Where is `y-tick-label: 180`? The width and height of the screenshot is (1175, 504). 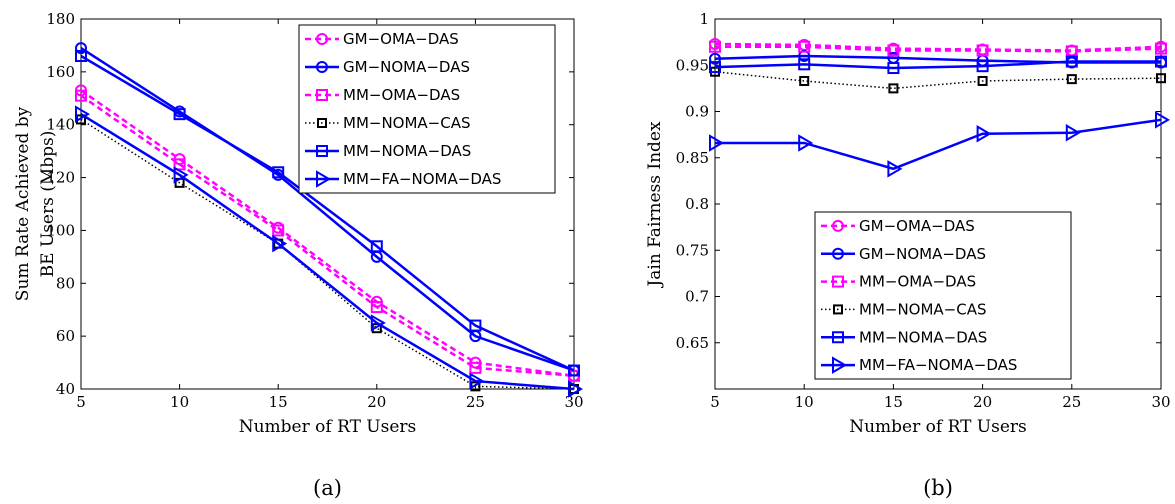 y-tick-label: 180 is located at coordinates (60, 19).